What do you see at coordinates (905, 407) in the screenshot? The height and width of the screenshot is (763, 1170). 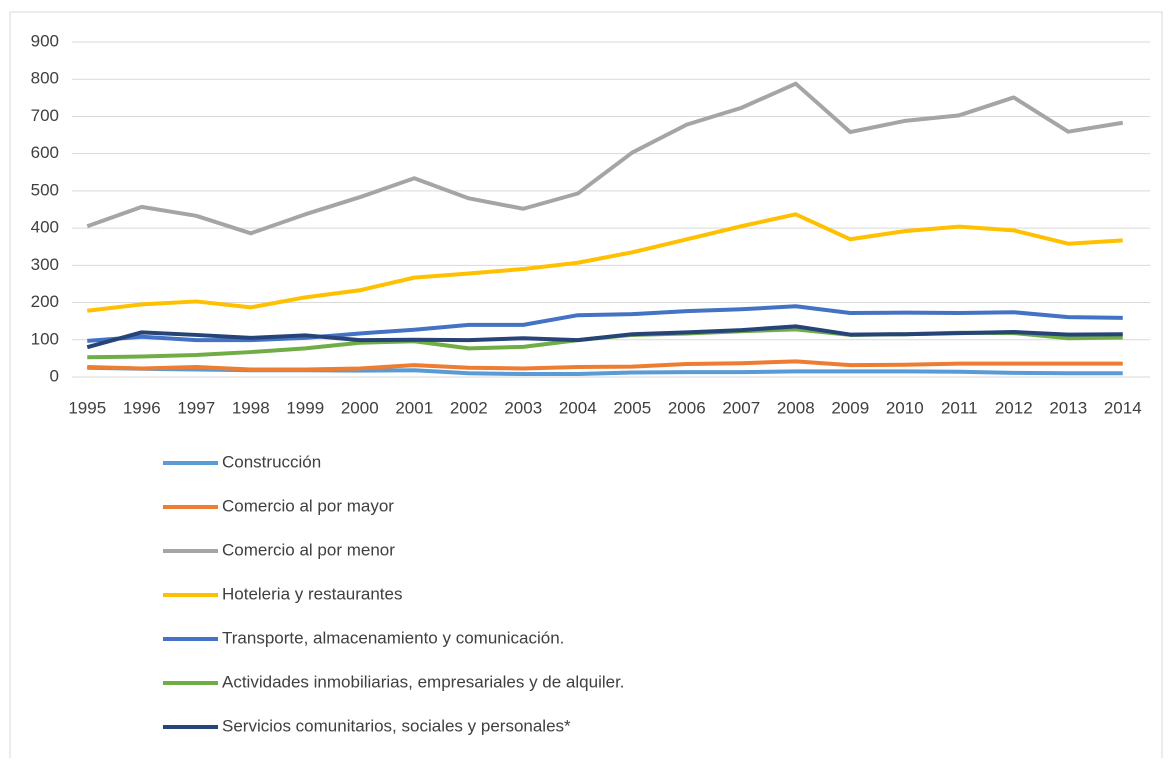 I see `x-tick-label: 2010` at bounding box center [905, 407].